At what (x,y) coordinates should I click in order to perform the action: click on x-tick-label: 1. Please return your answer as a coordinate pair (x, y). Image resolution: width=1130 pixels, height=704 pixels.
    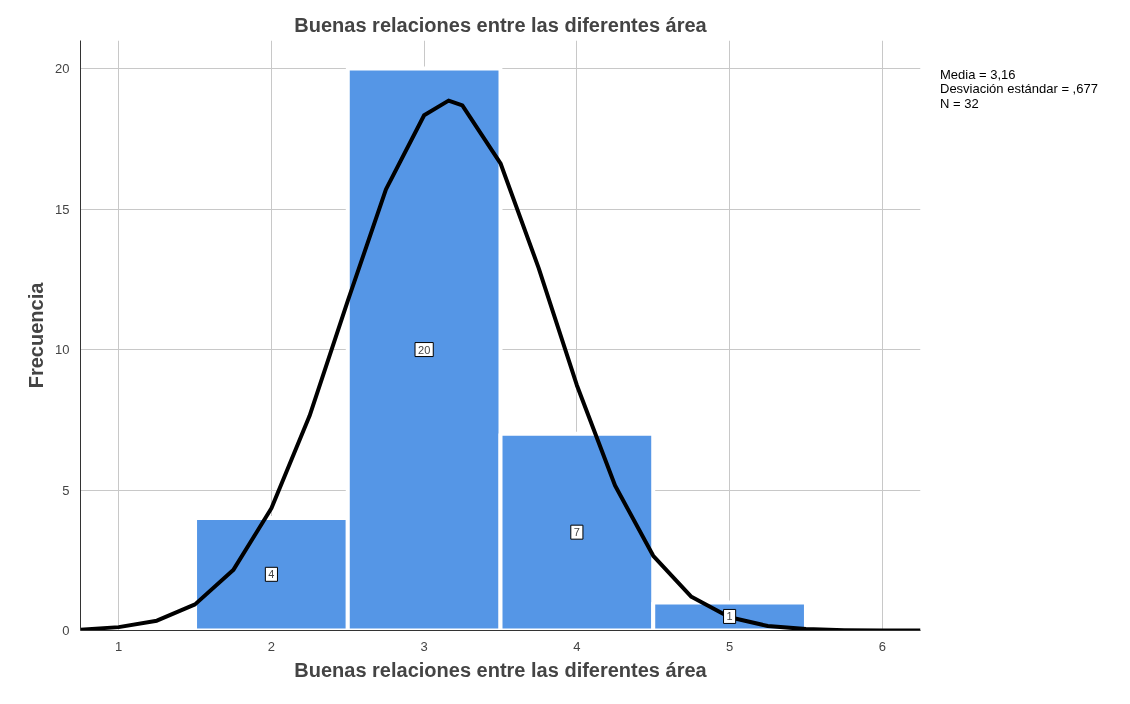
    Looking at the image, I should click on (119, 646).